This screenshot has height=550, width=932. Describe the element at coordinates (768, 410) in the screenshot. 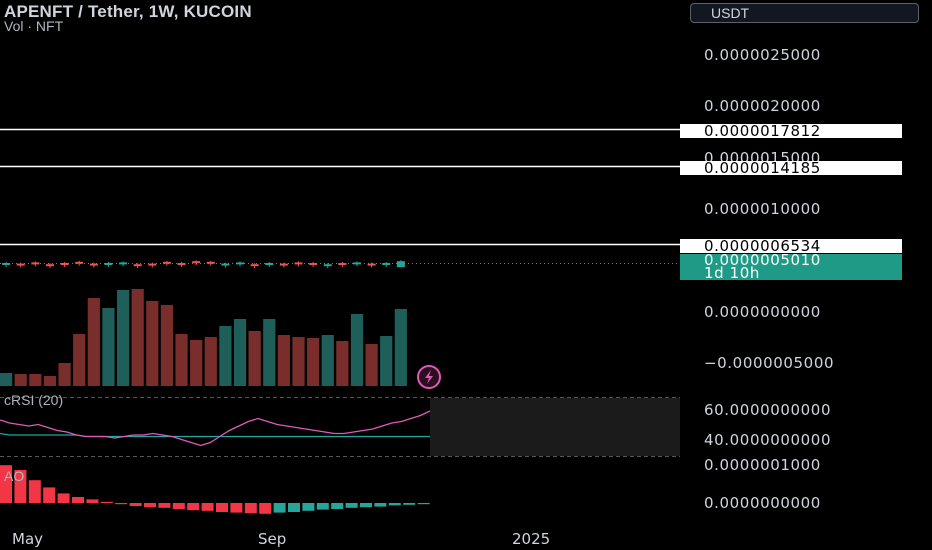

I see `crsi-tick-label: 60.0000000000` at that location.